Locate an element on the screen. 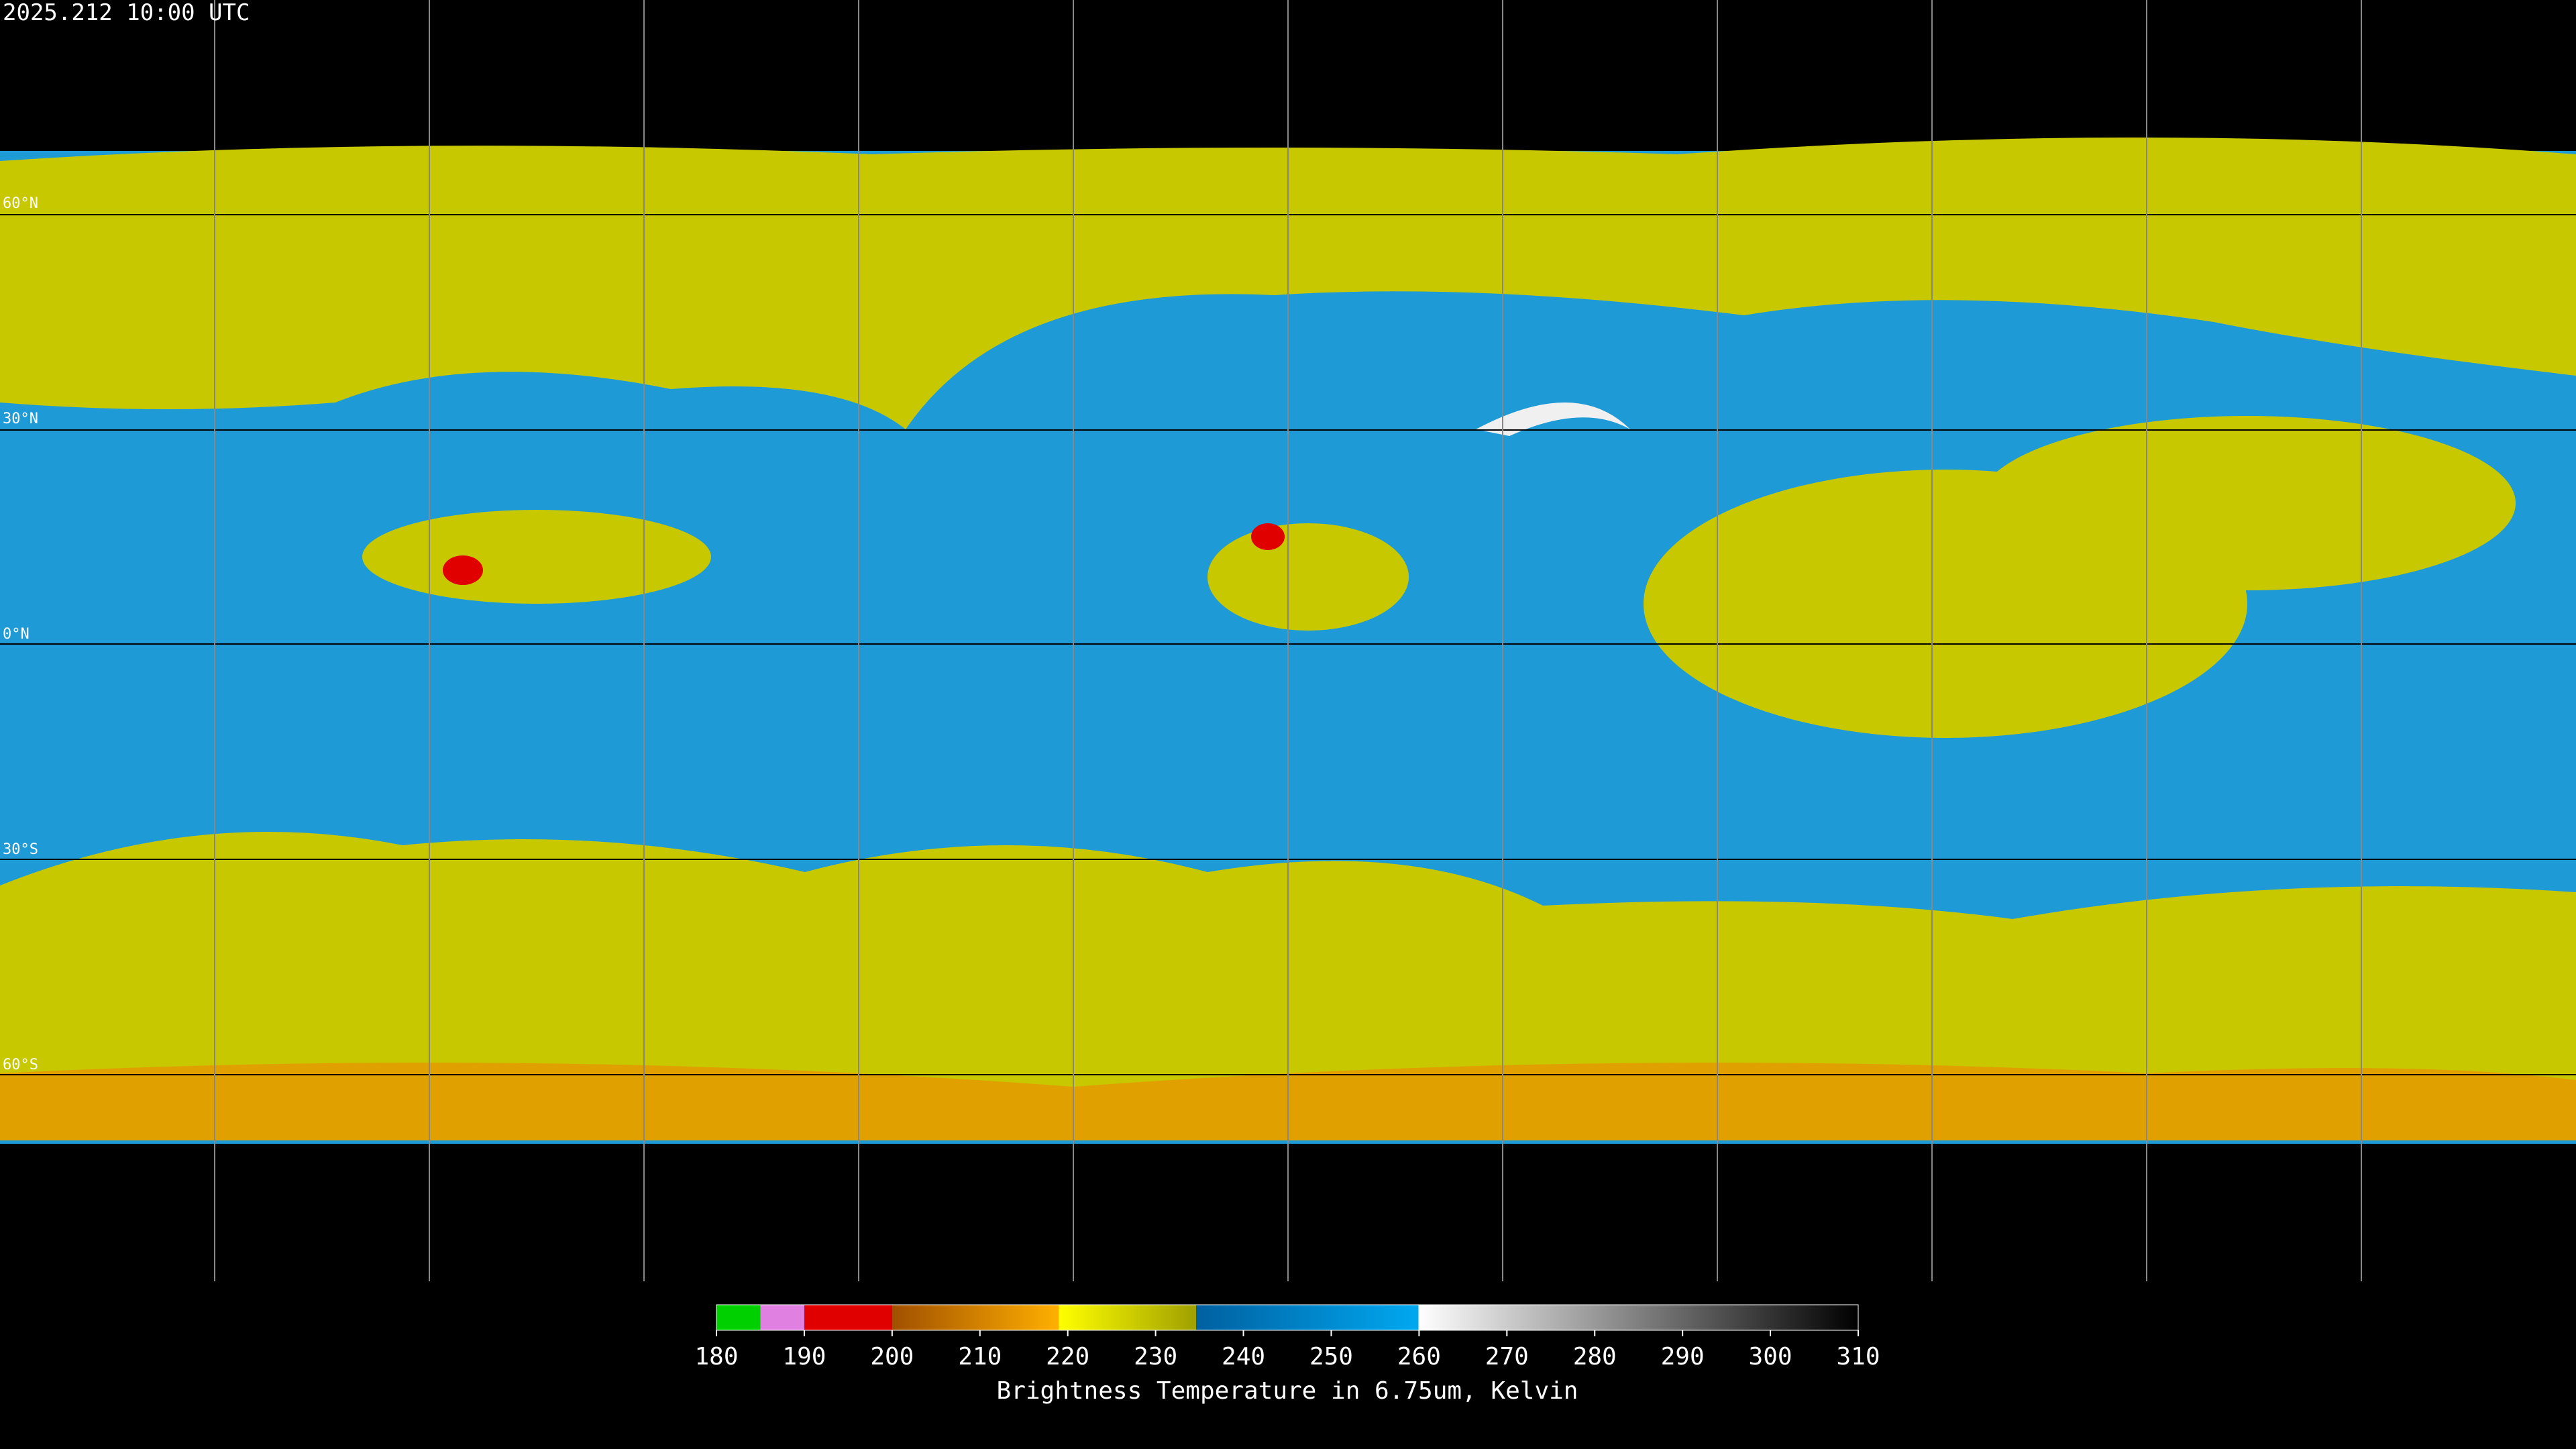  colorbar-tick-label: 190 is located at coordinates (804, 1357).